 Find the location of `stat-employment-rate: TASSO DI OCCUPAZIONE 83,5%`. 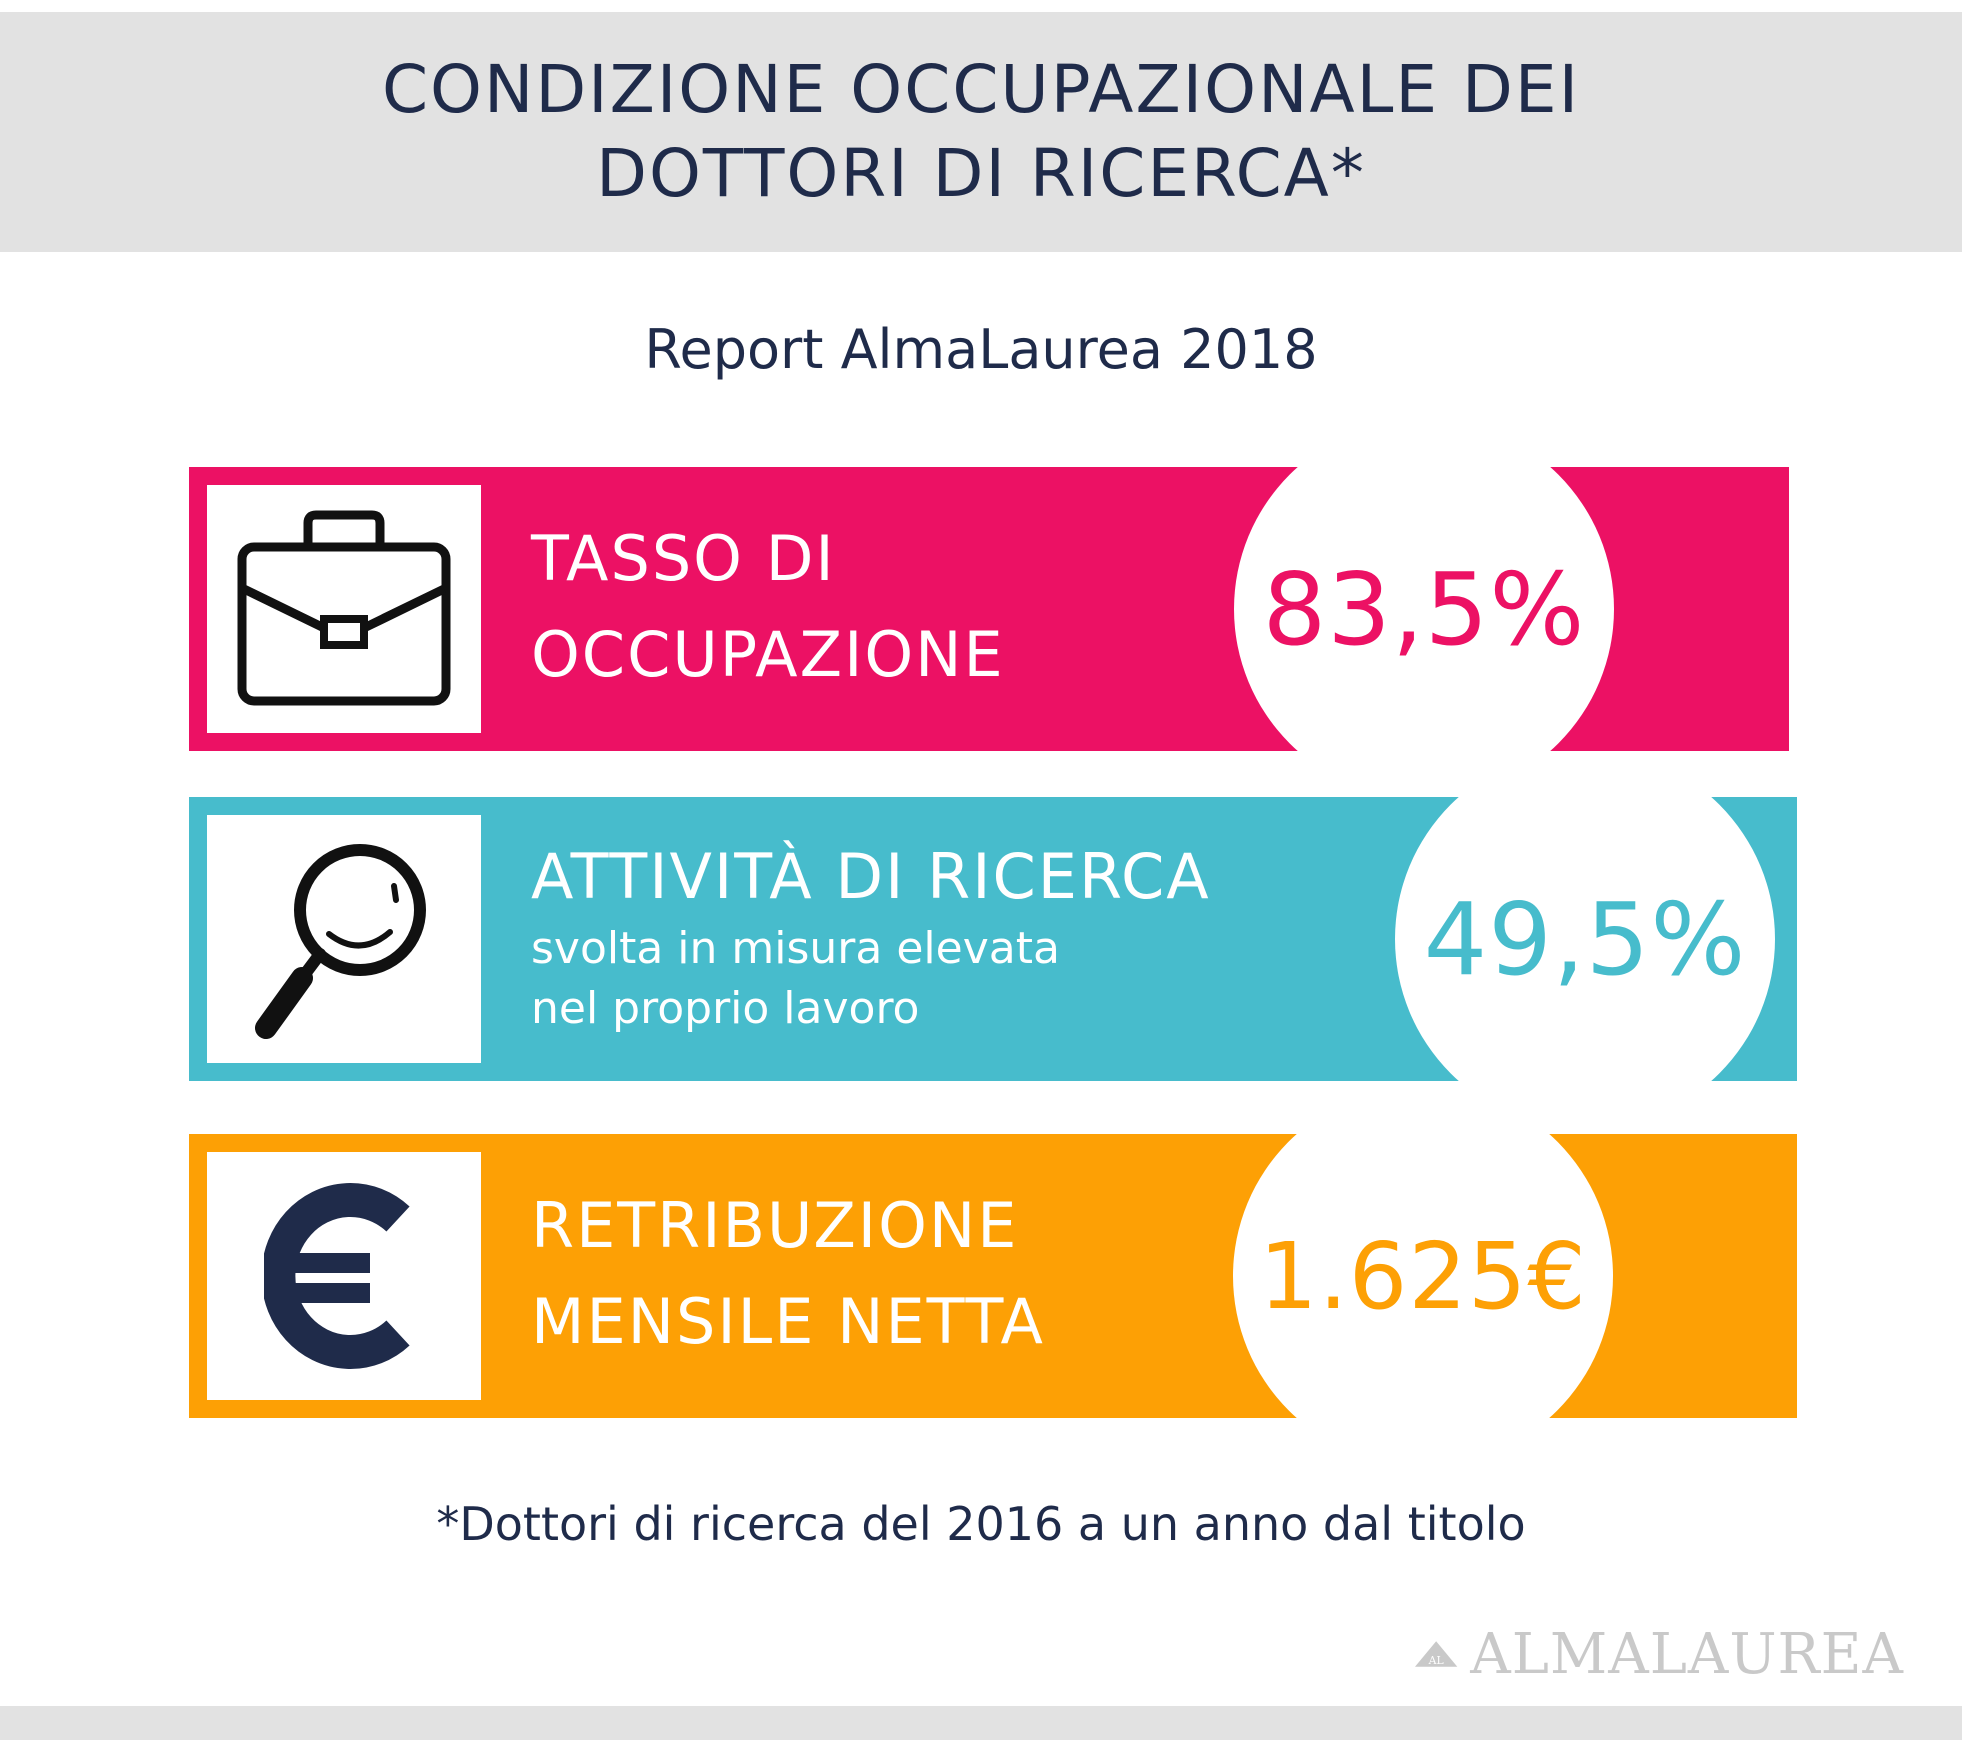

stat-employment-rate: TASSO DI OCCUPAZIONE 83,5% is located at coordinates (989, 609).